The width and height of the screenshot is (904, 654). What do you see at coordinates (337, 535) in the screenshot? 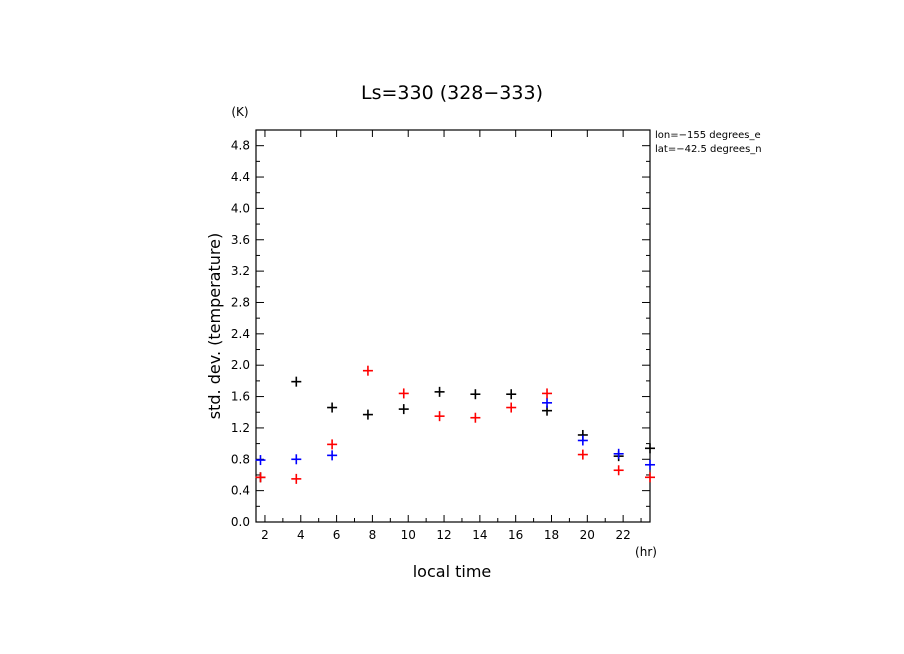
I see `x-tick-label: 6` at bounding box center [337, 535].